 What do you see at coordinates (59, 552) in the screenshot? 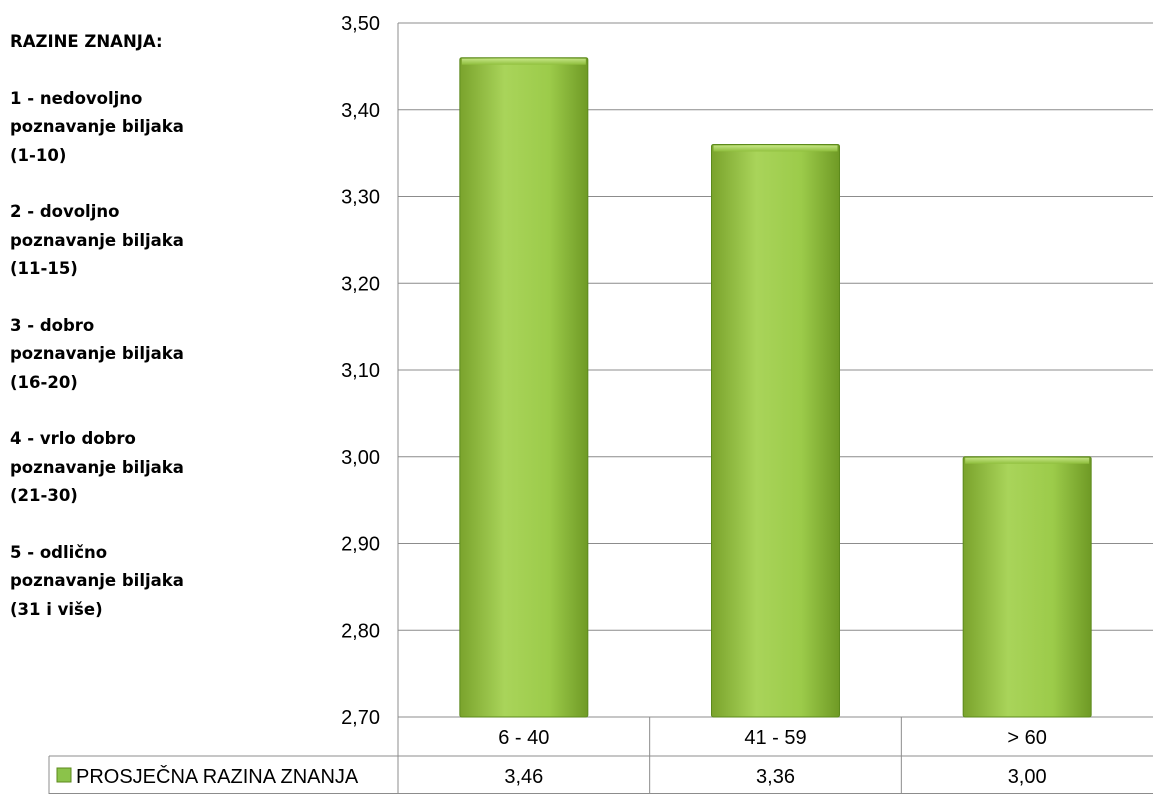
I see `level-5-line-1: 5 - odlično` at bounding box center [59, 552].